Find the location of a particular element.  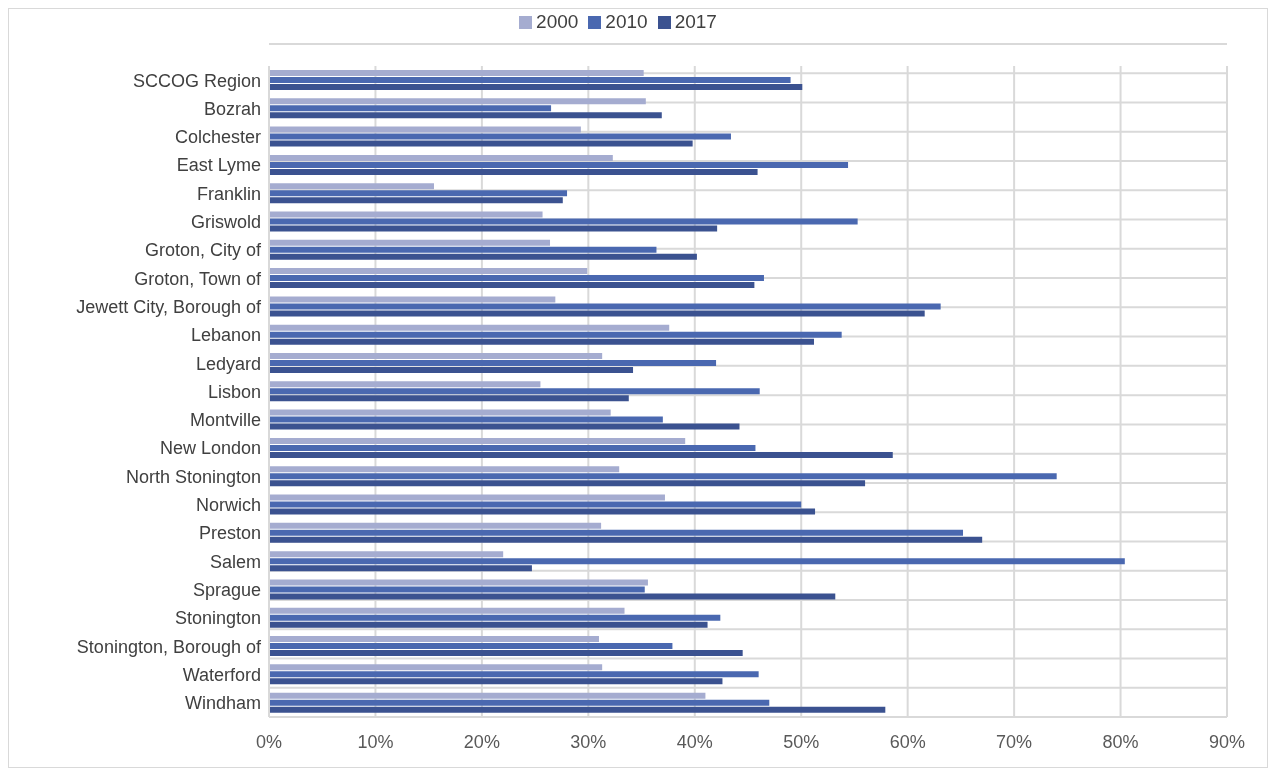

y-tick-label: Norwich is located at coordinates (228, 505).